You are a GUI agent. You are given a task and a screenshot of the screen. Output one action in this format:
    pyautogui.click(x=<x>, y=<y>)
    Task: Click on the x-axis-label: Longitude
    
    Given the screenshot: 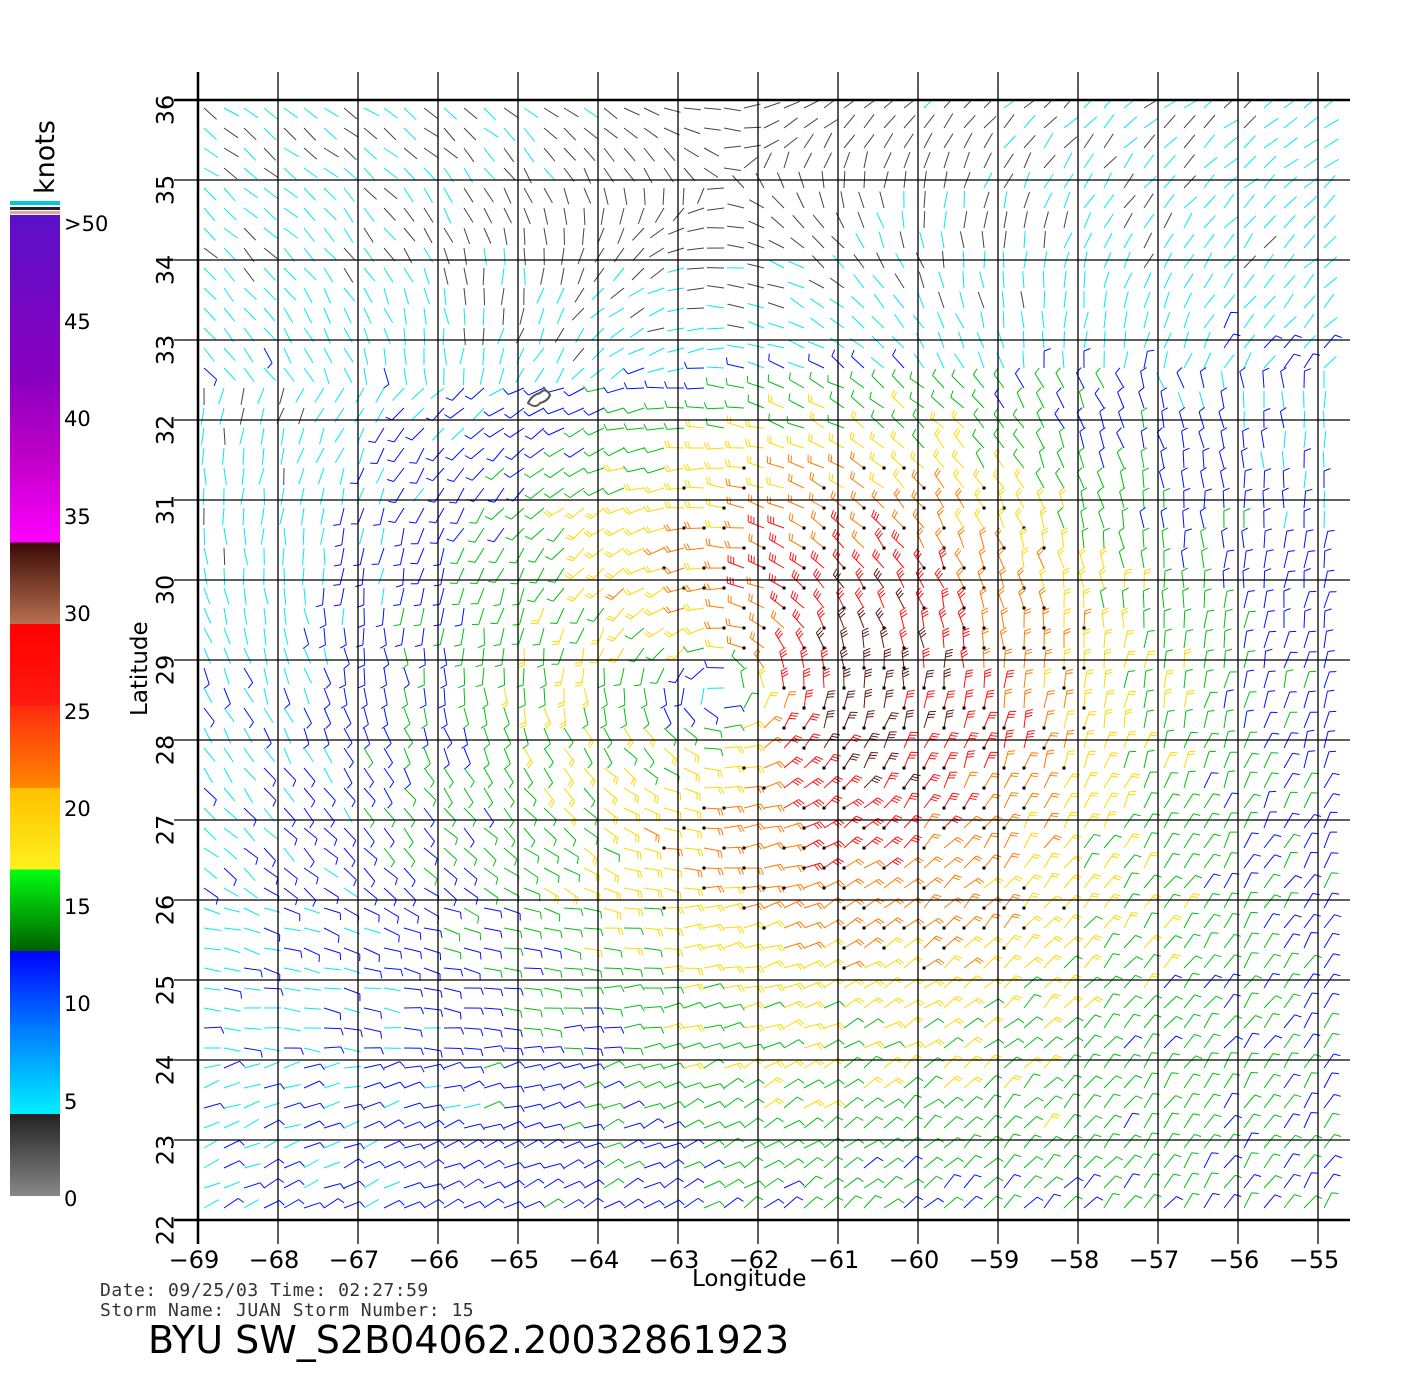 What is the action you would take?
    pyautogui.click(x=749, y=1279)
    